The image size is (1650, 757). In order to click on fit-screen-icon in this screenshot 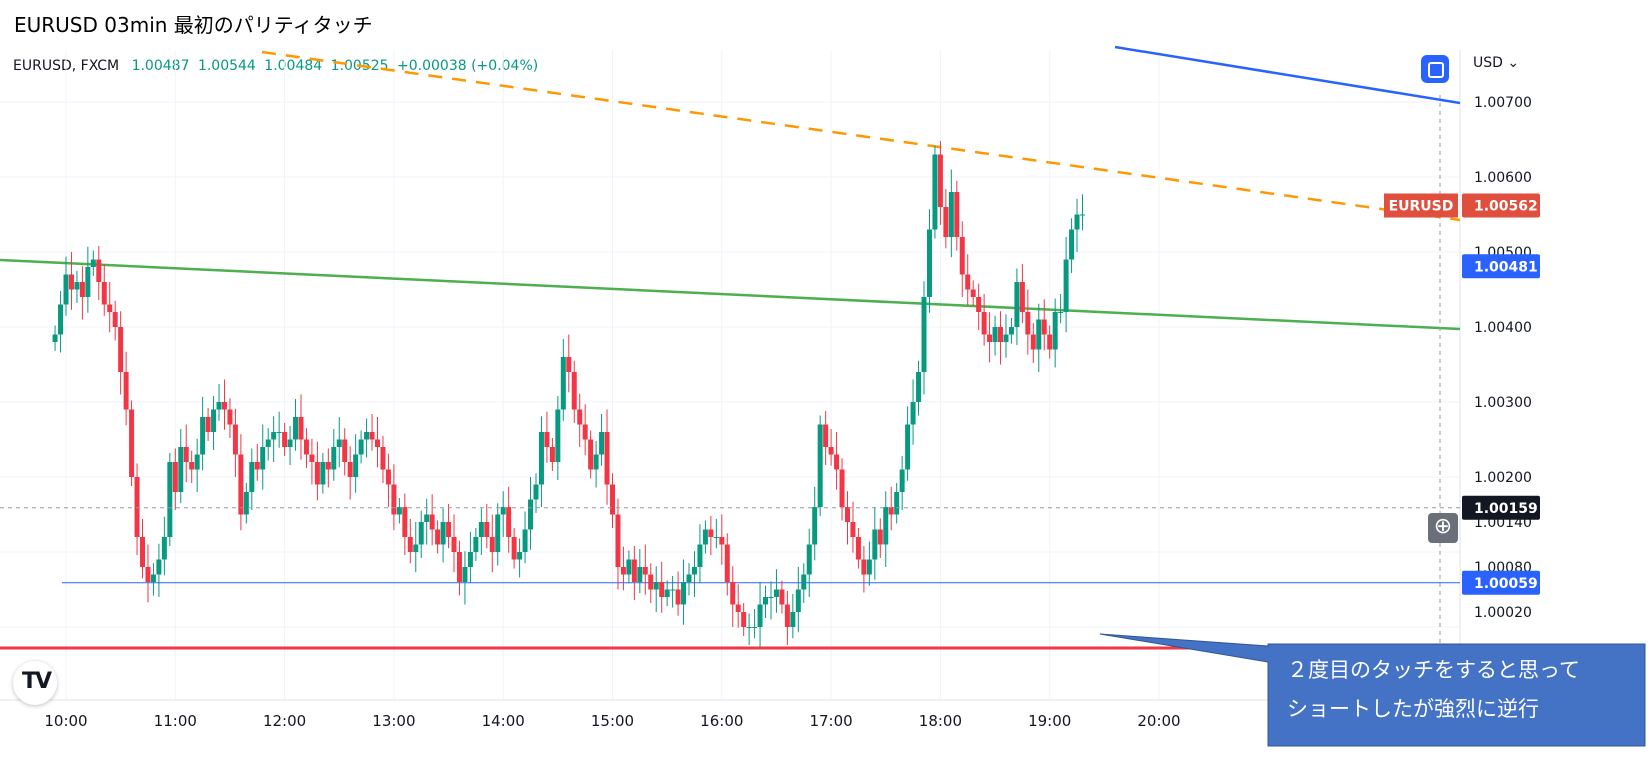, I will do `click(1436, 70)`.